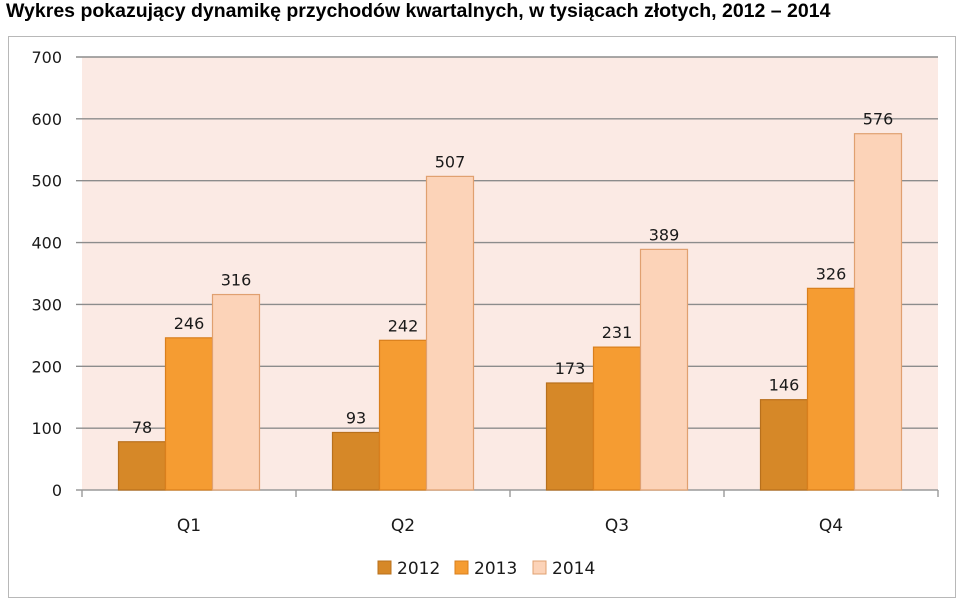 Image resolution: width=960 pixels, height=601 pixels. What do you see at coordinates (664, 234) in the screenshot?
I see `data-label: 389` at bounding box center [664, 234].